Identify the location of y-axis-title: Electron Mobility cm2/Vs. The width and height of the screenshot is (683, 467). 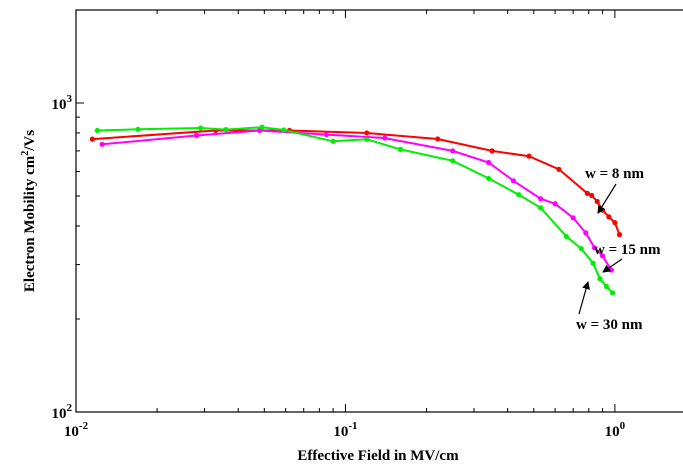
(29, 211).